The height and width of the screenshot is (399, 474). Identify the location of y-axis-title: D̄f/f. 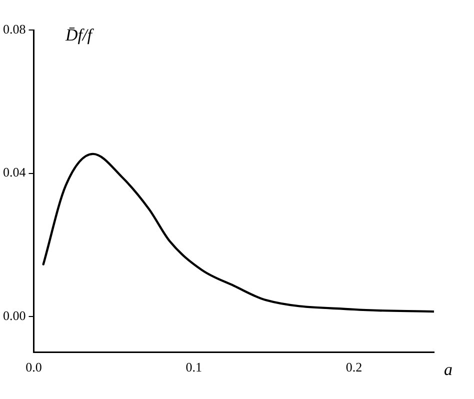
(79, 34).